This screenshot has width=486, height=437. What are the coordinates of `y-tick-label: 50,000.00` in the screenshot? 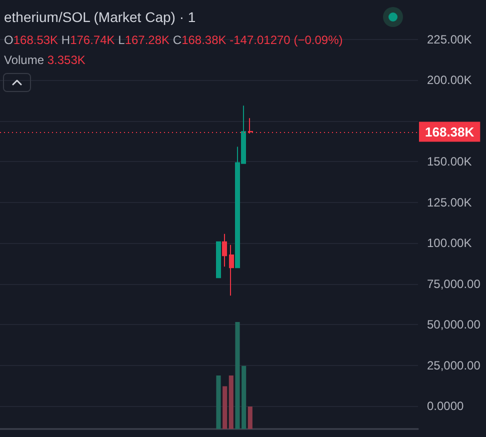 It's located at (454, 325).